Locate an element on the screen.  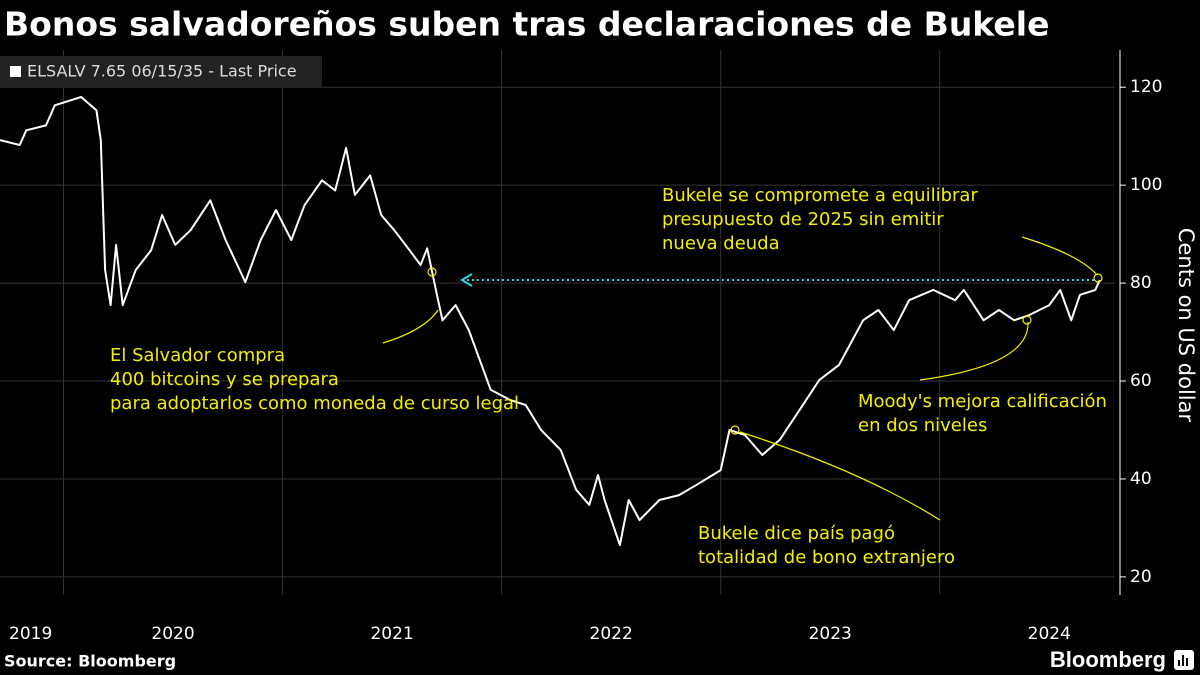
annotation: Bukele dice país pagó is located at coordinates (796, 533).